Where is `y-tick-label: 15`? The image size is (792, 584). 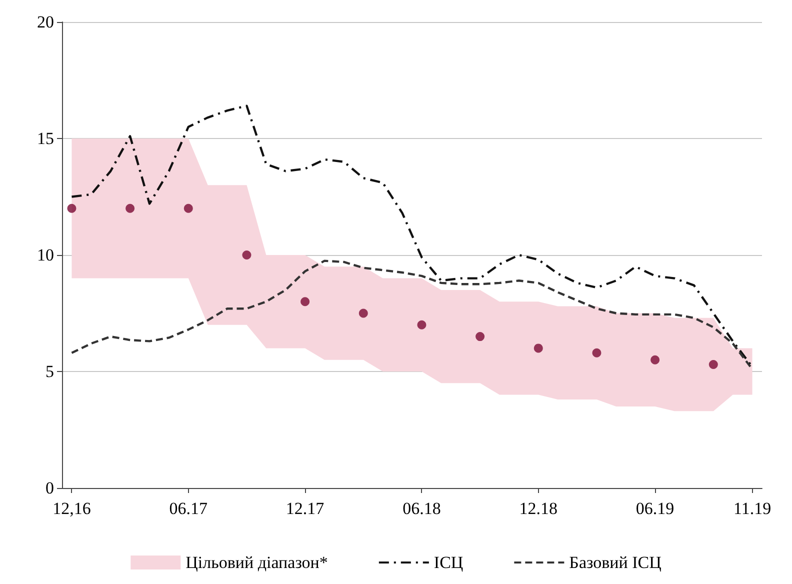
y-tick-label: 15 is located at coordinates (45, 138).